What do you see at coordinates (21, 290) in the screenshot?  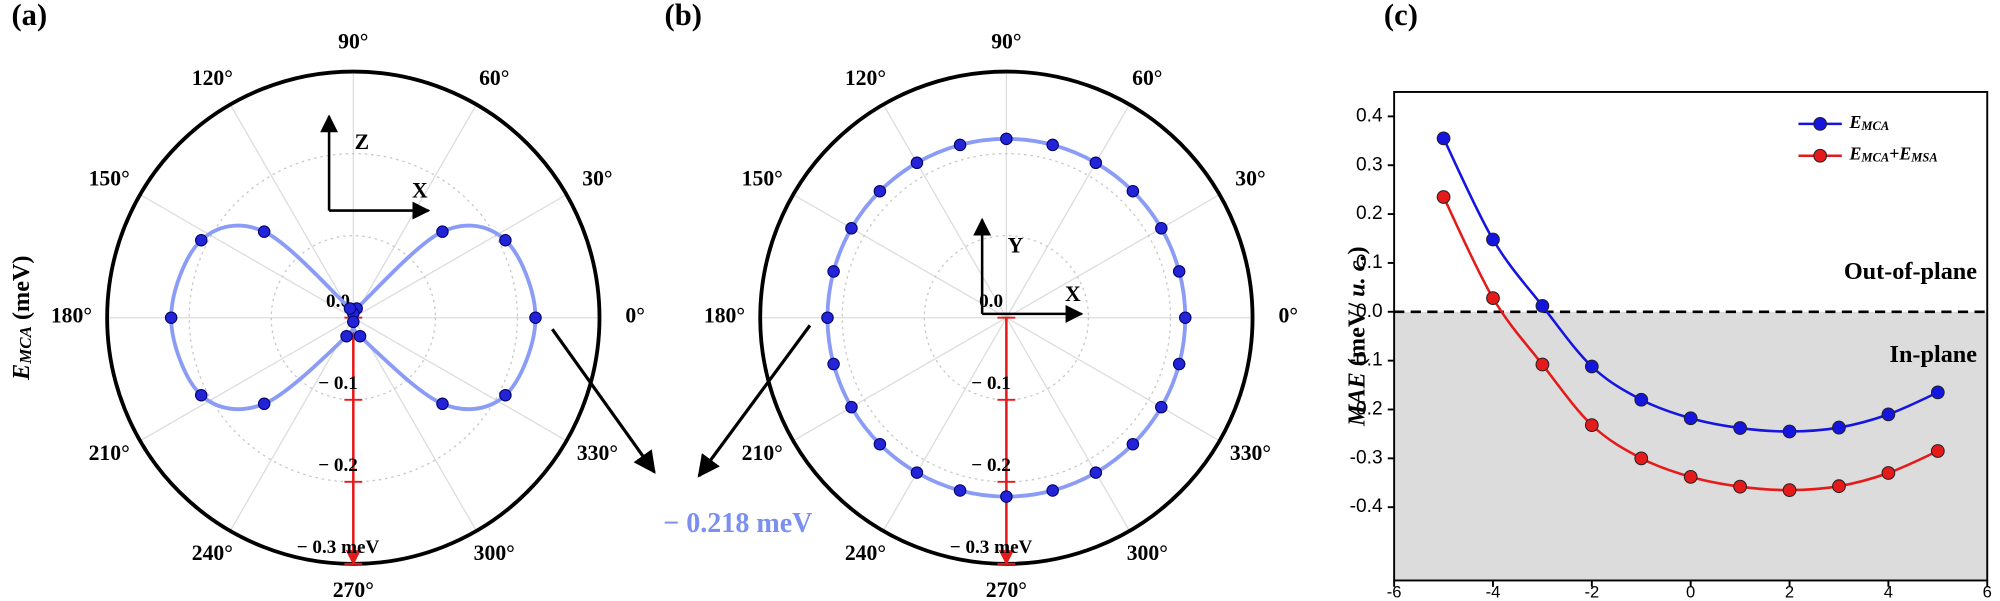 I see `label-part: (meV)` at bounding box center [21, 290].